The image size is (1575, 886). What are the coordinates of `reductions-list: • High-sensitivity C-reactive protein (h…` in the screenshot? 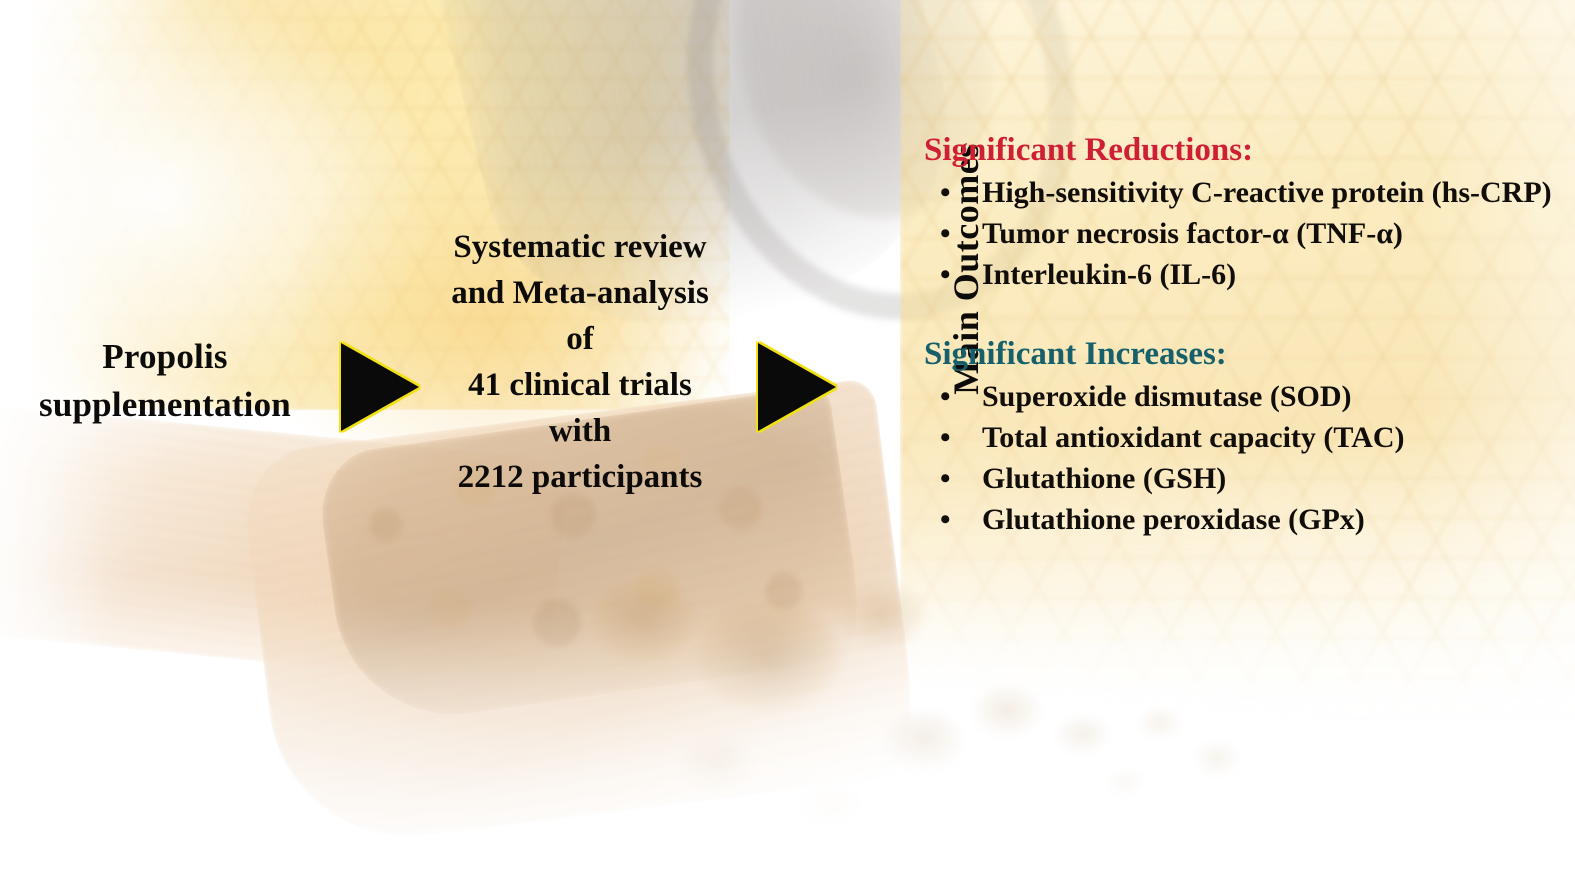 It's located at (1249, 233).